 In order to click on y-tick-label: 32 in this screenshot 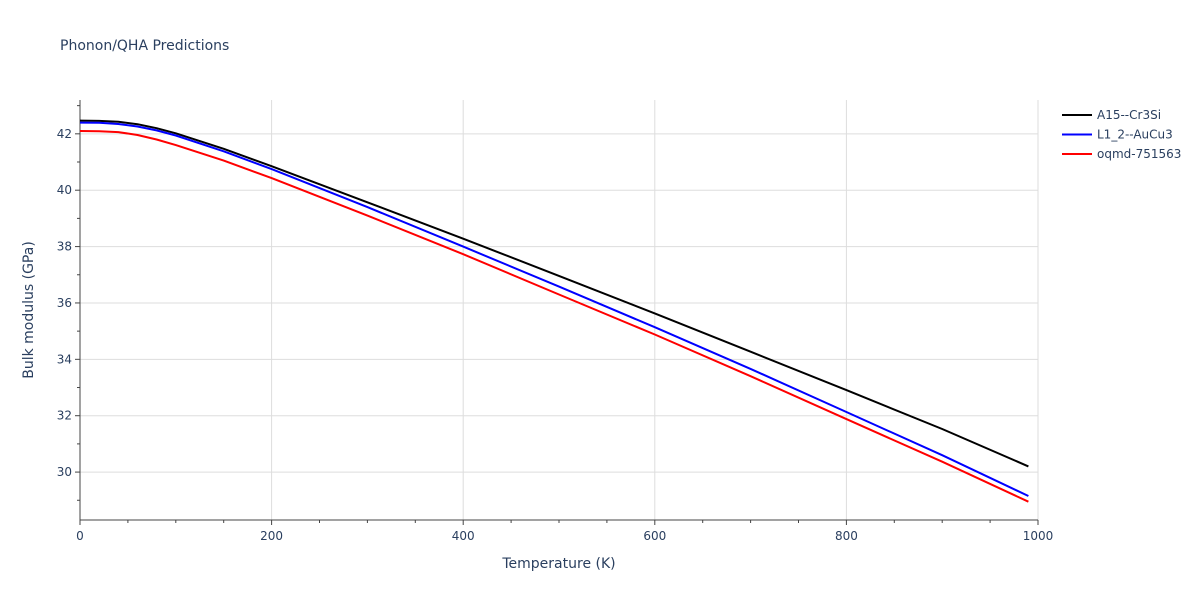, I will do `click(64, 416)`.